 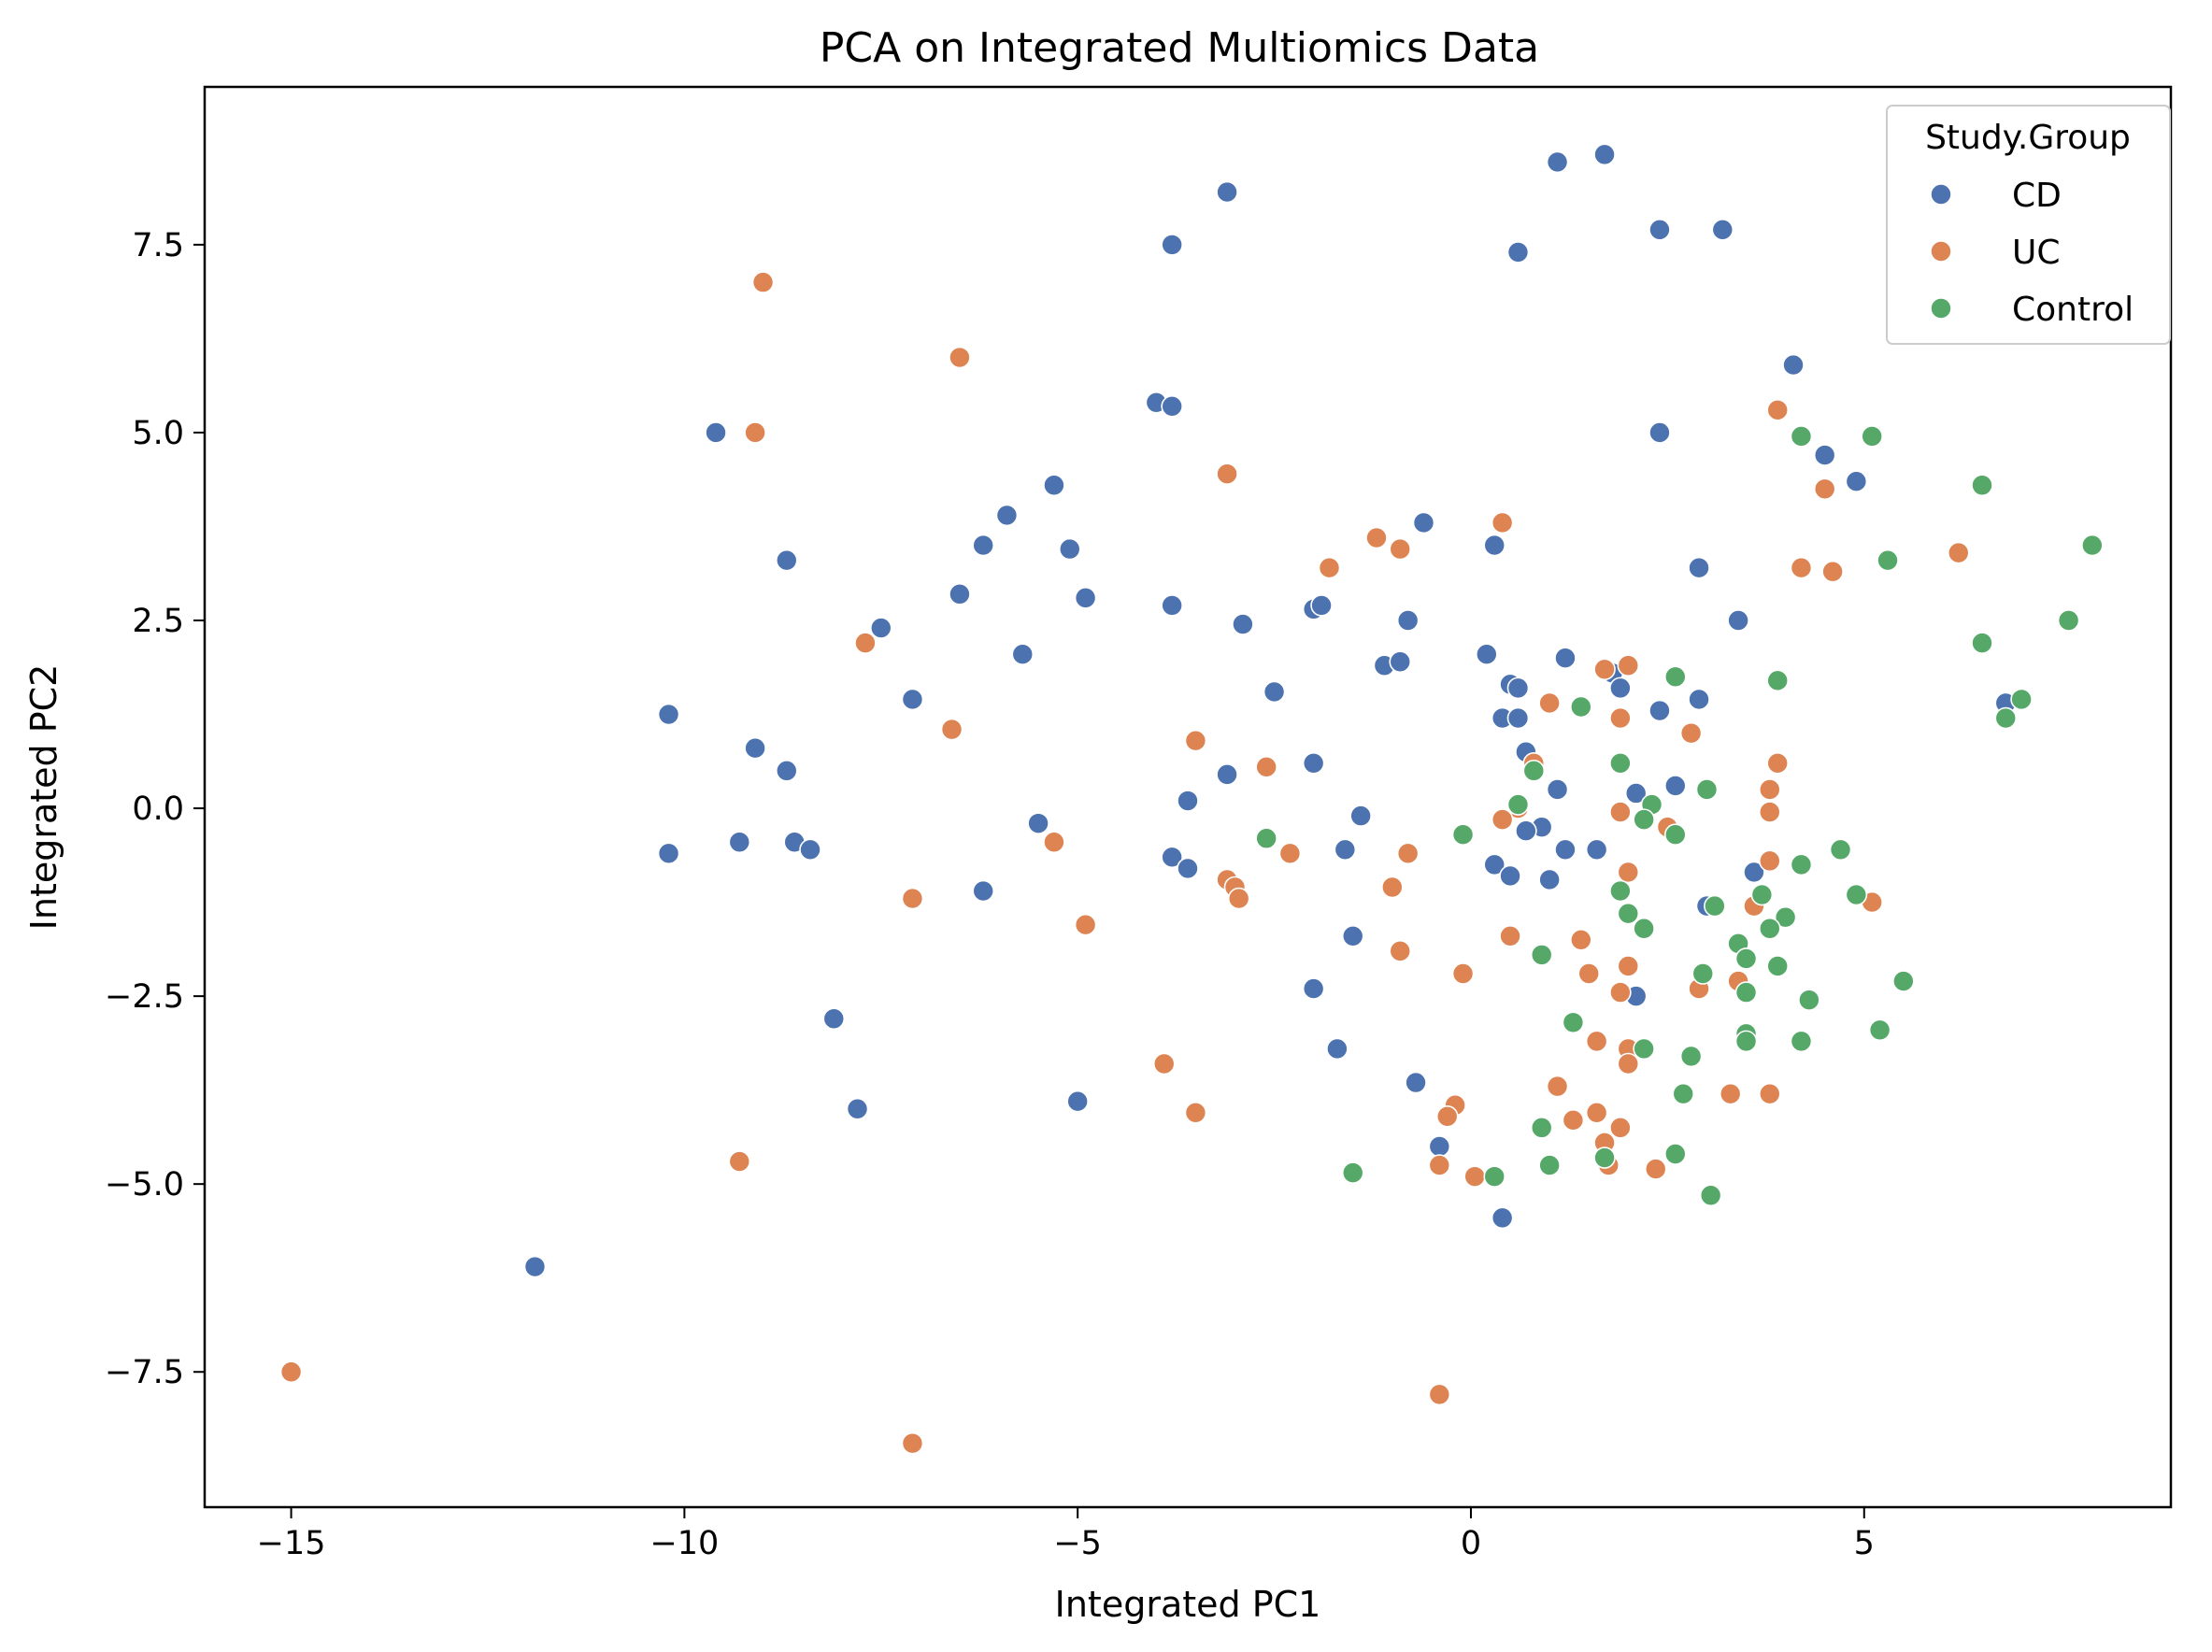 I want to click on x-tick-label: 5, so click(x=1864, y=1543).